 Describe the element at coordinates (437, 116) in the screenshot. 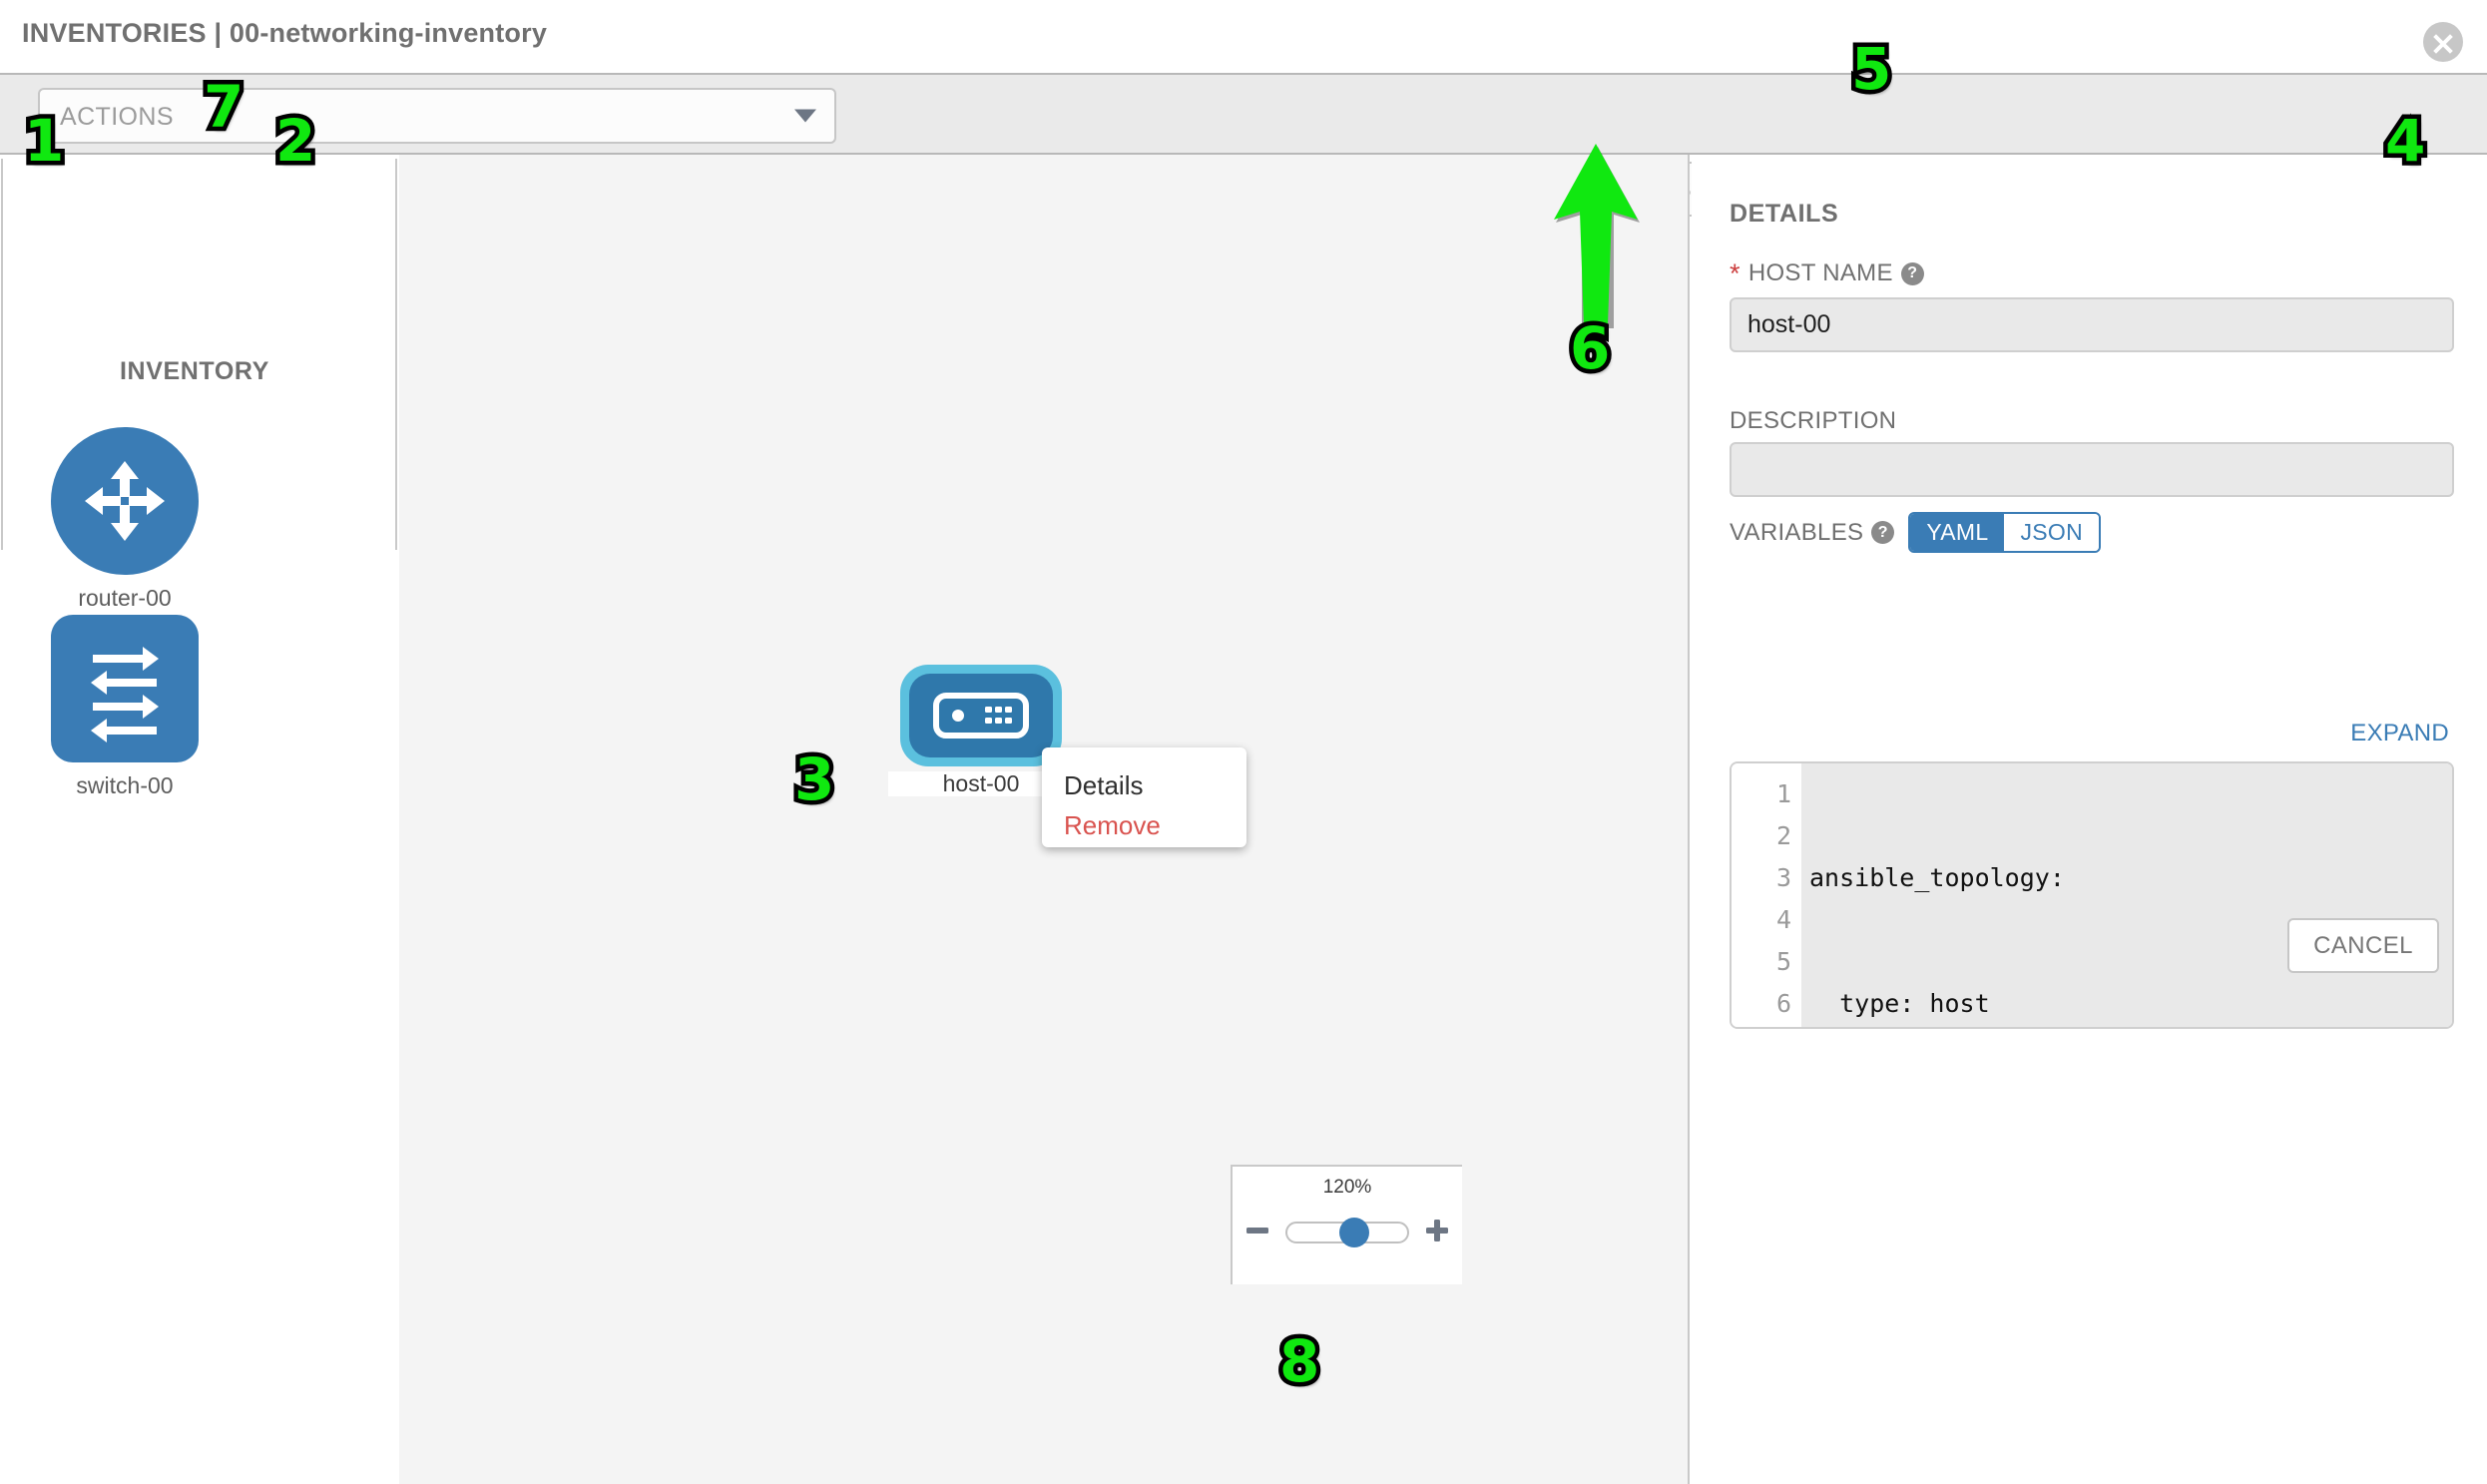

I see `actions-dropdown: ACTIONS` at that location.